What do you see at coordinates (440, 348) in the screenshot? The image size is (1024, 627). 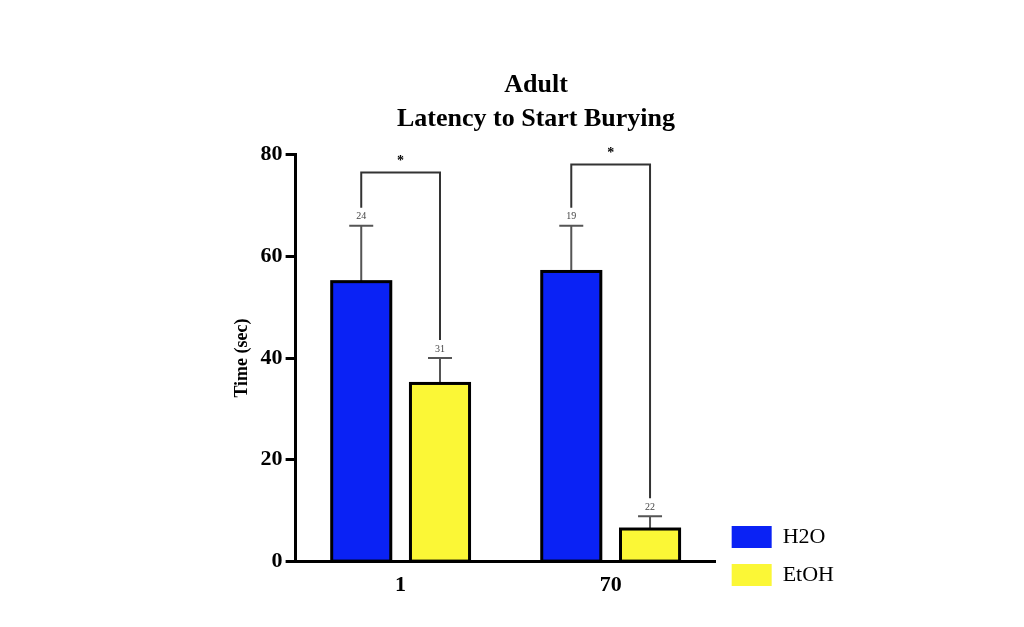 I see `annotation: 31` at bounding box center [440, 348].